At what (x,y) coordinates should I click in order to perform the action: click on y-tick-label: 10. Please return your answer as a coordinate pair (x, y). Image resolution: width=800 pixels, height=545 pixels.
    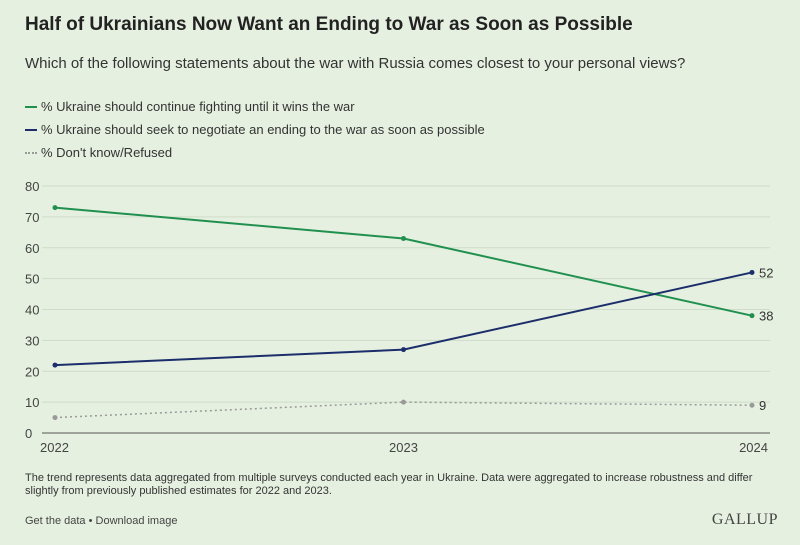
    Looking at the image, I should click on (32, 402).